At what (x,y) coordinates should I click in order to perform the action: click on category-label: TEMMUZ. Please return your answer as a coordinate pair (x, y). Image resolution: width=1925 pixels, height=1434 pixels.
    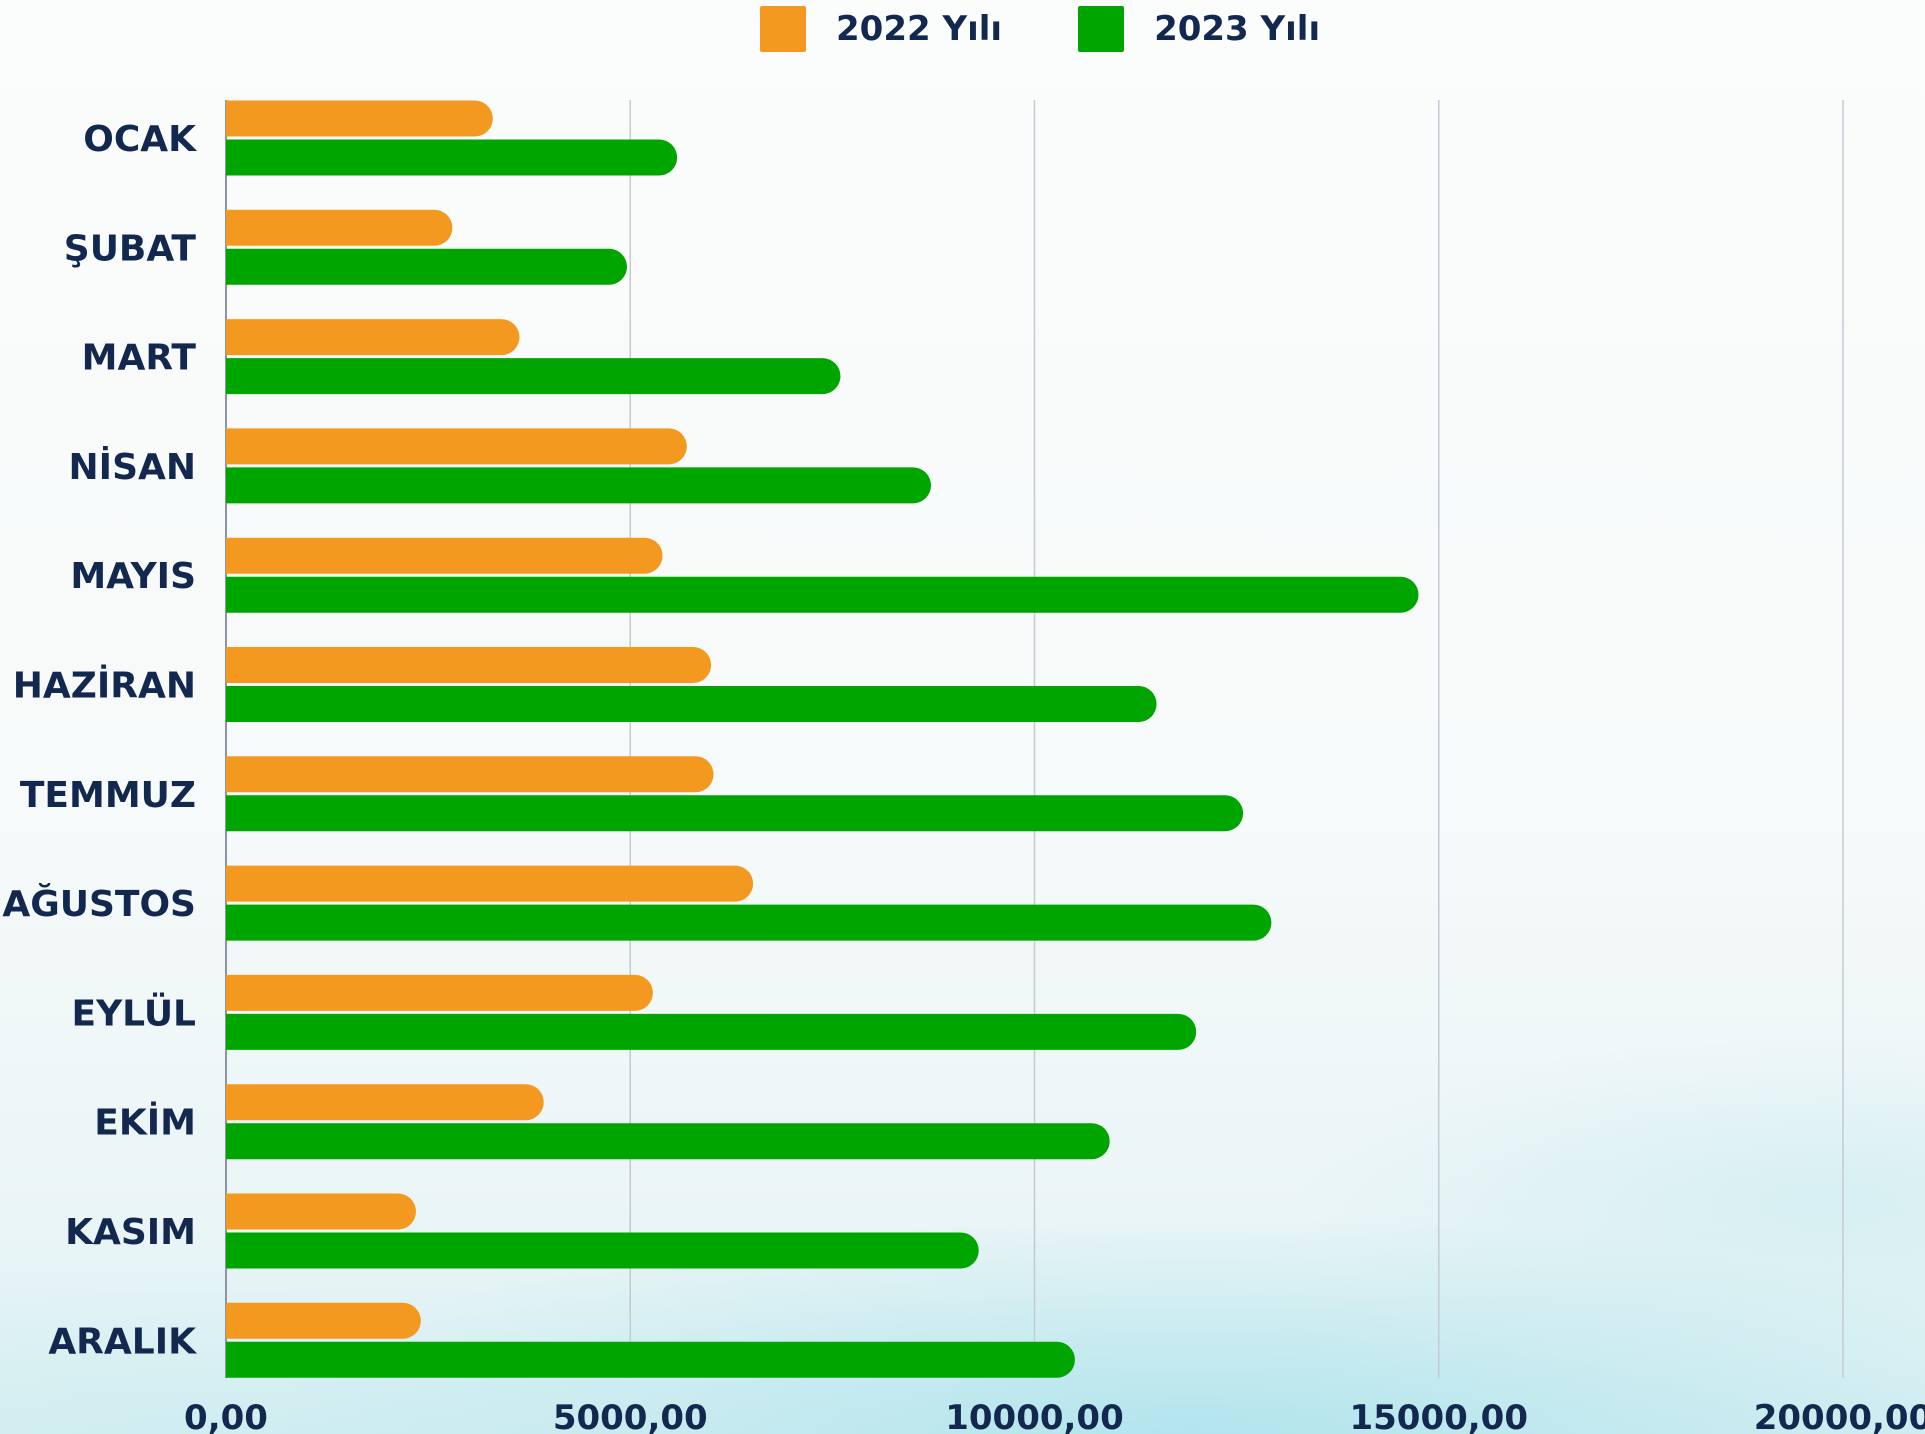
    Looking at the image, I should click on (108, 795).